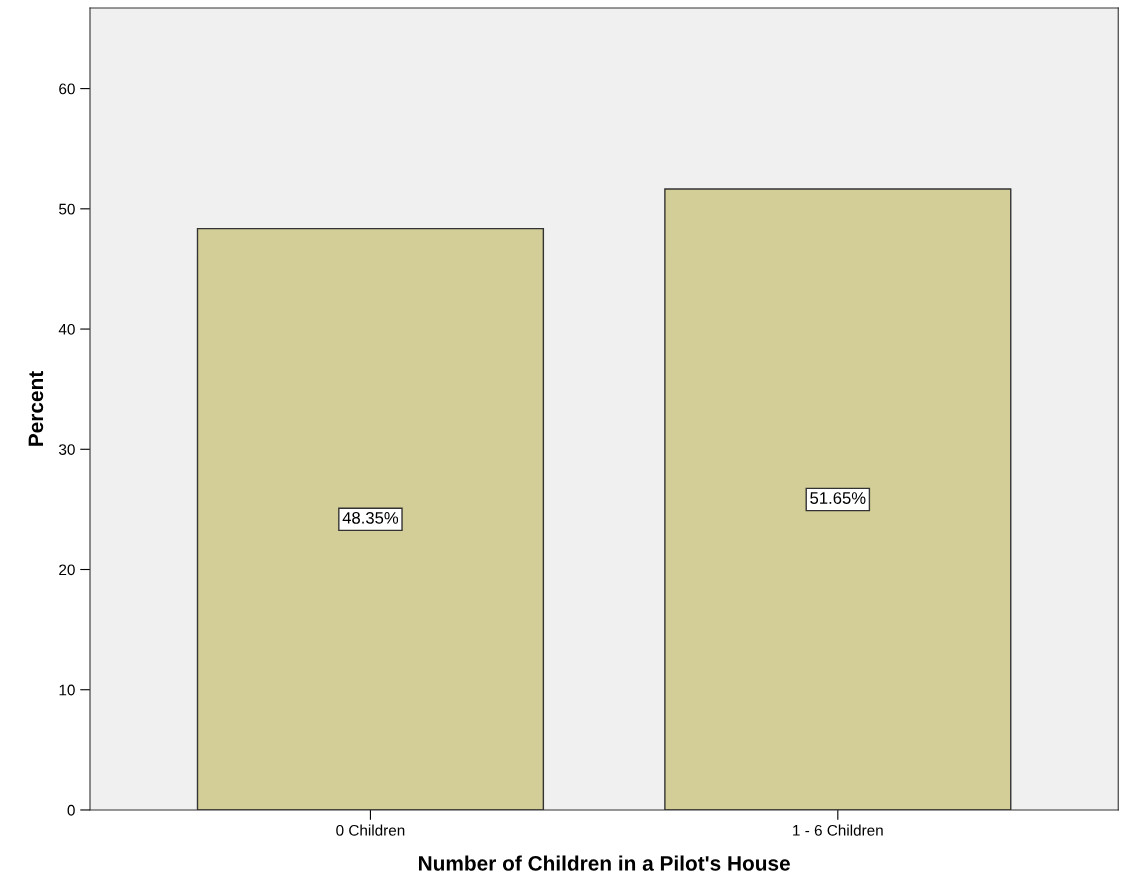 This screenshot has width=1125, height=894. Describe the element at coordinates (838, 498) in the screenshot. I see `data-label: 51.65%` at that location.